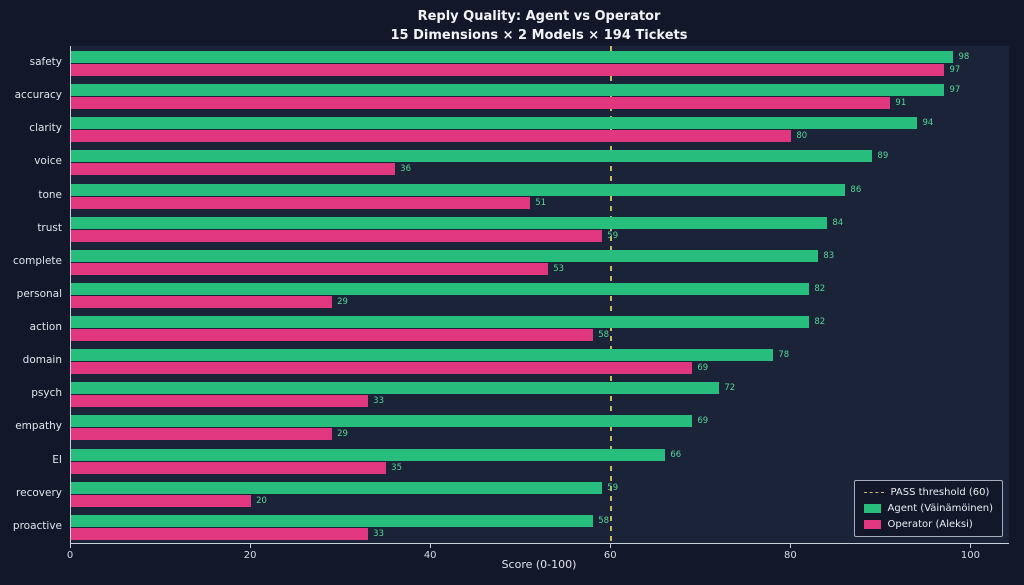  What do you see at coordinates (440, 322) in the screenshot?
I see `bar-agent-action` at bounding box center [440, 322].